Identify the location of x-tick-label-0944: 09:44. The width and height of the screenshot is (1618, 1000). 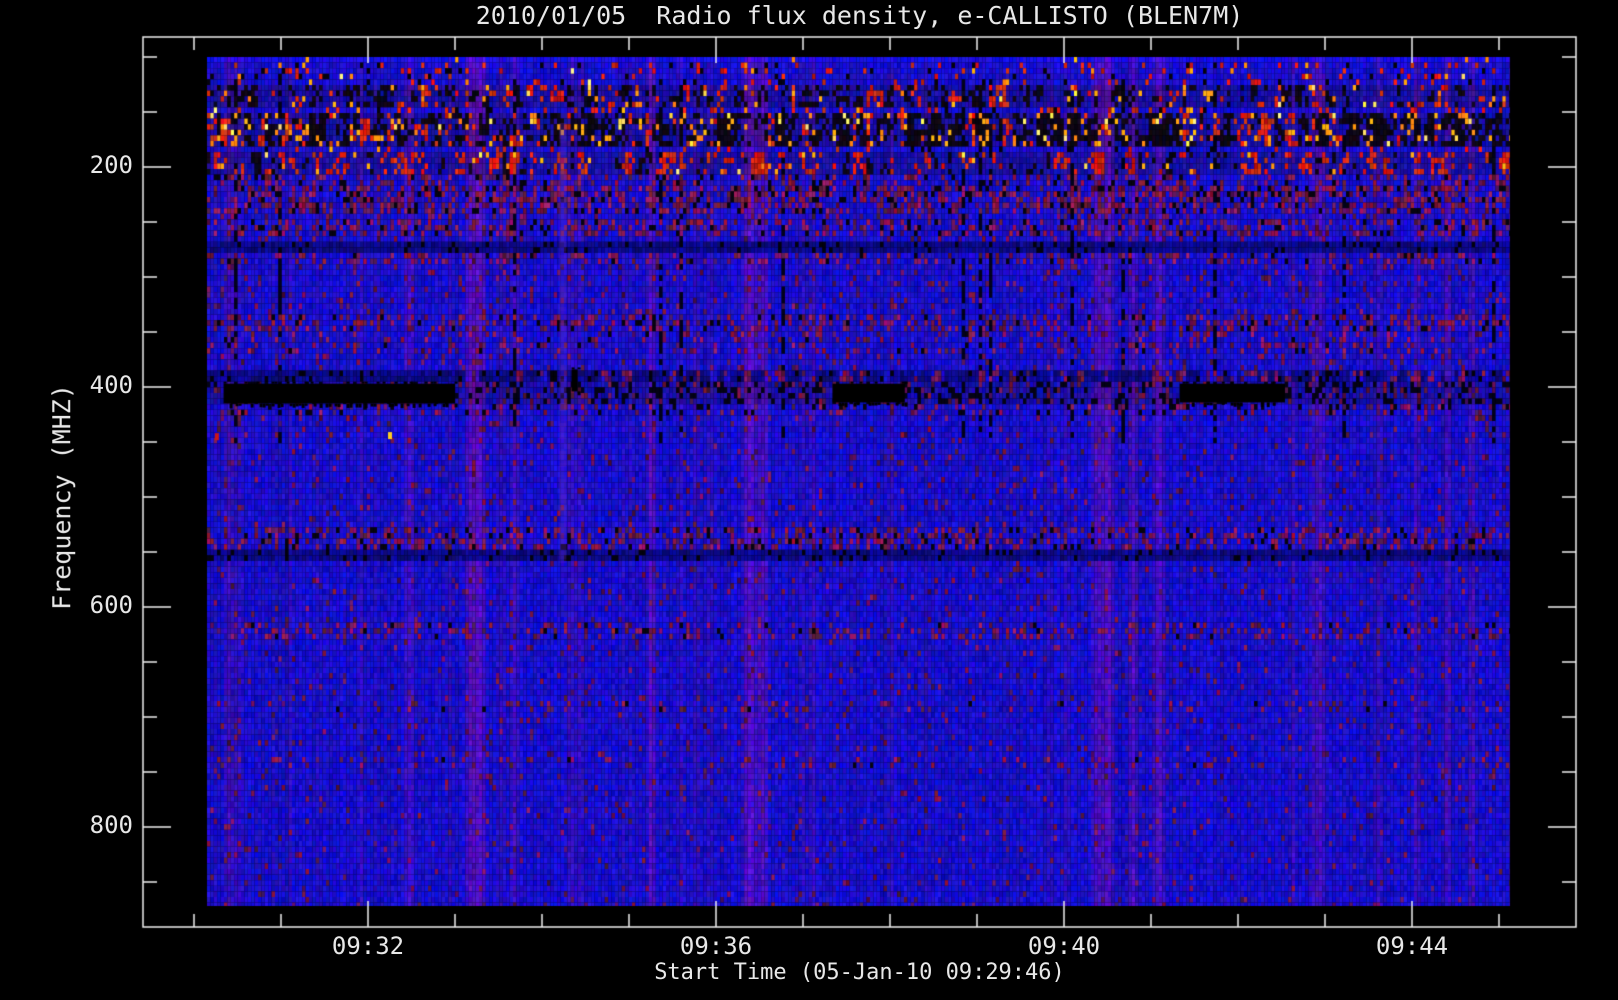
(1412, 946).